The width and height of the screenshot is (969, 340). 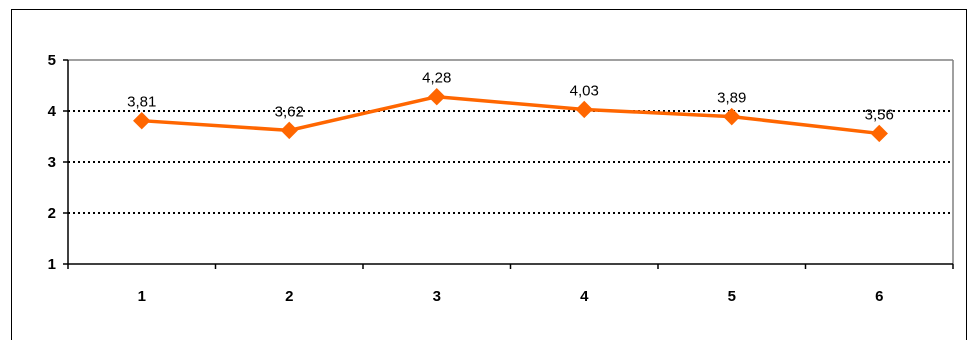 I want to click on data-label-3: 4,28, so click(x=436, y=78).